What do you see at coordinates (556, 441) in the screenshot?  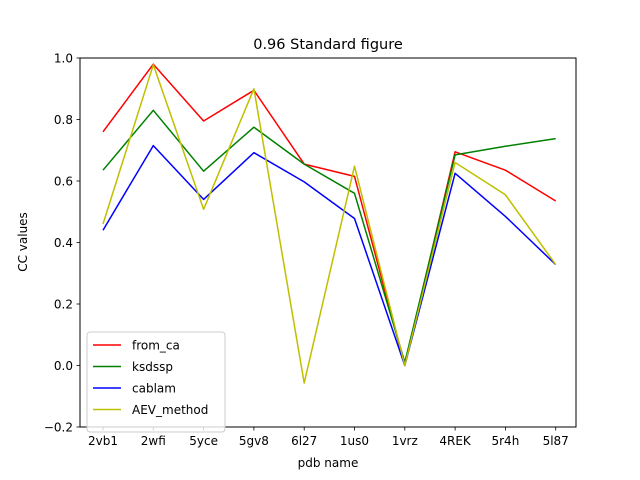 I see `x-tick-label: 5l87` at bounding box center [556, 441].